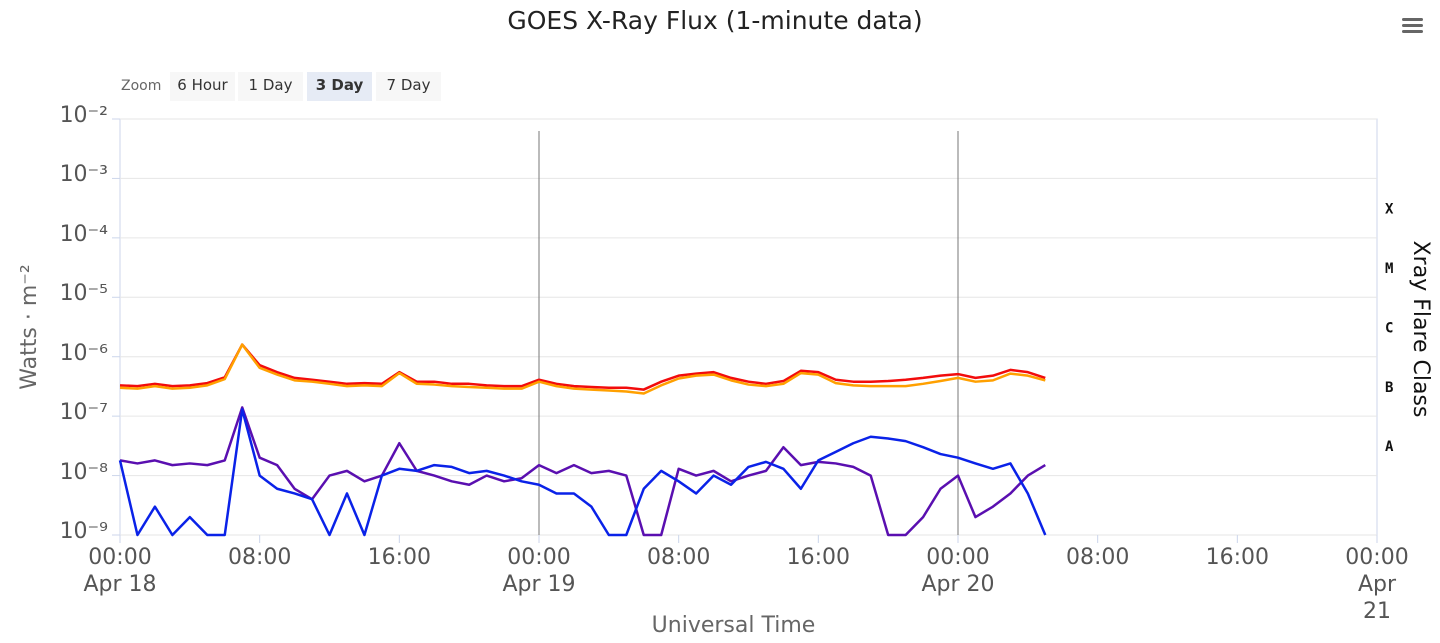 The image size is (1440, 643). Describe the element at coordinates (1389, 447) in the screenshot. I see `y2-tick-label: A` at that location.